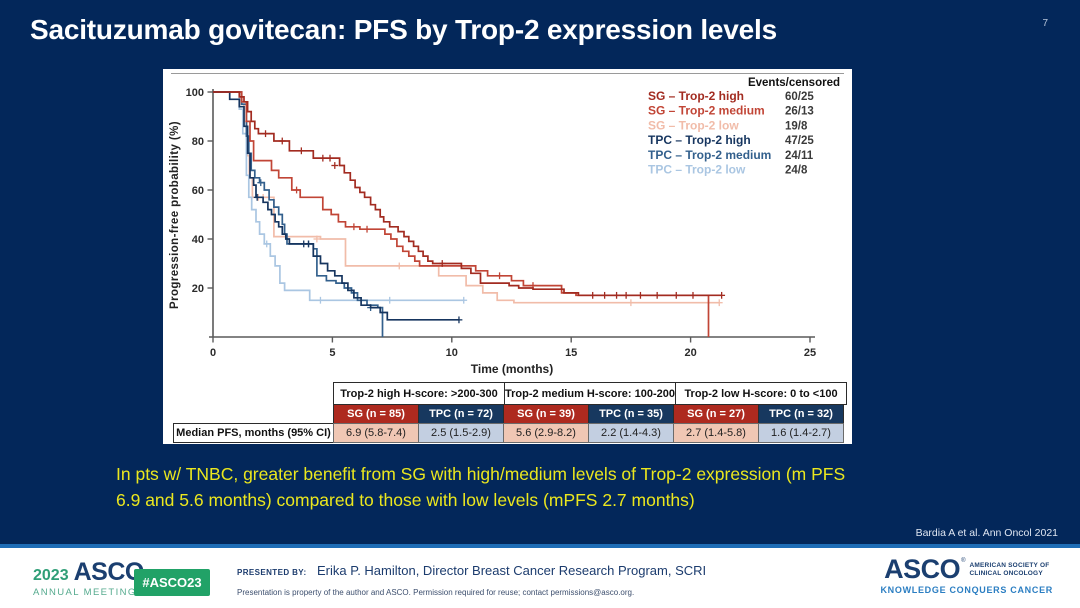  Describe the element at coordinates (172, 582) in the screenshot. I see `hashtag-badge: #ASCO23` at that location.